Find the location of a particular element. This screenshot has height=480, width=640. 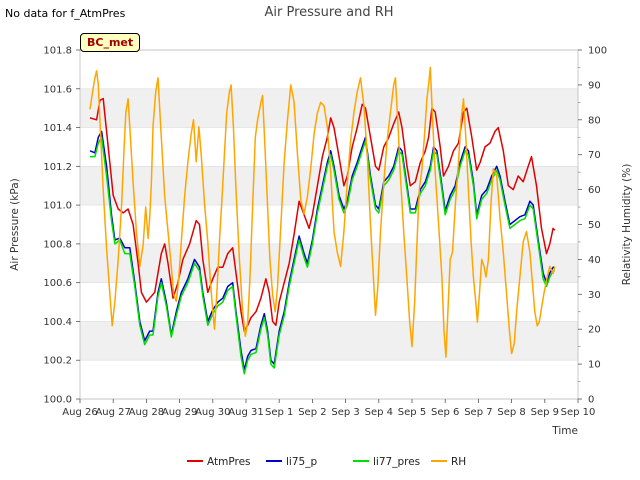

y-tick-label: 101.2 is located at coordinates (57, 167).